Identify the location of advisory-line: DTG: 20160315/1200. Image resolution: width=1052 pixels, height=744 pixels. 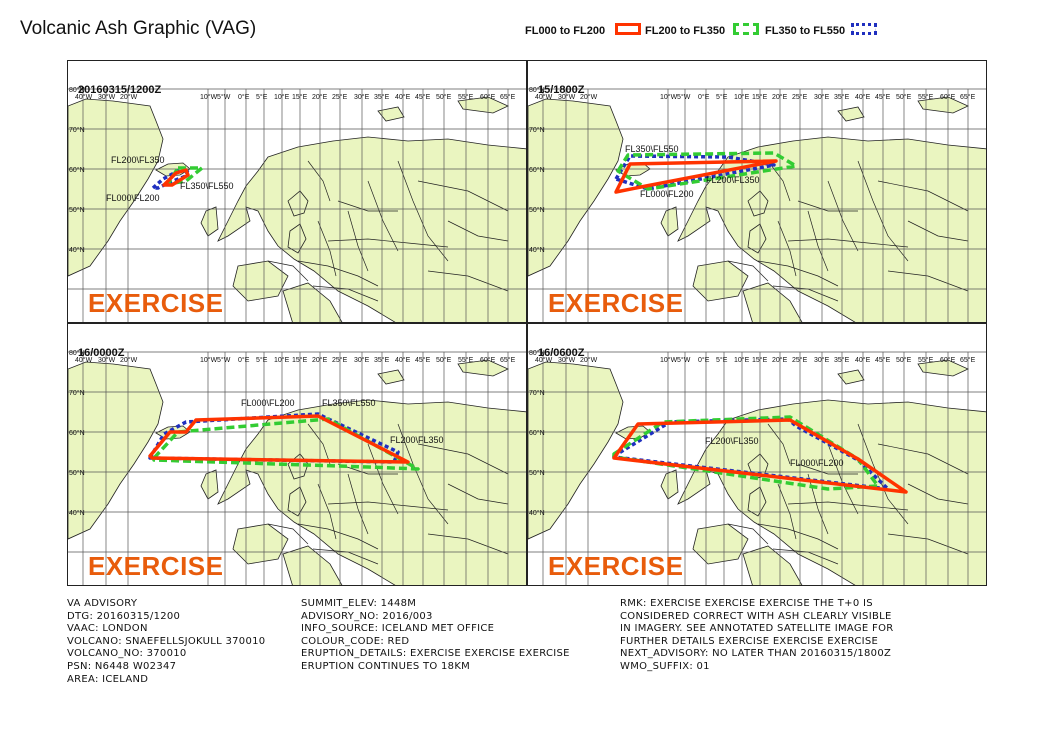
(124, 616).